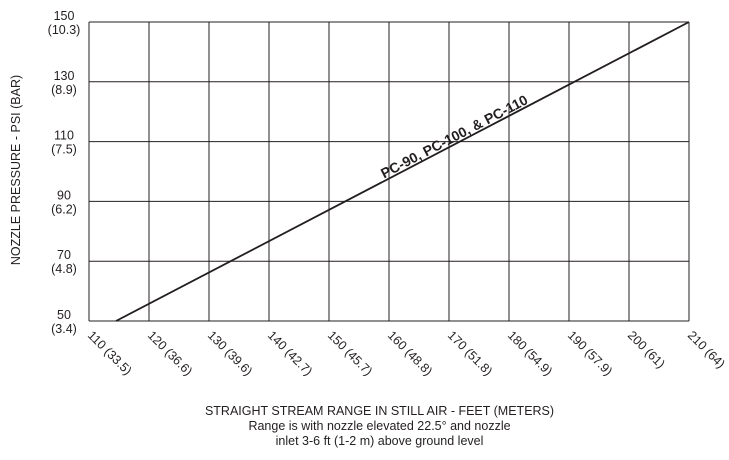 The width and height of the screenshot is (729, 460). Describe the element at coordinates (64, 255) in the screenshot. I see `y-tick-label-psi: 70` at that location.